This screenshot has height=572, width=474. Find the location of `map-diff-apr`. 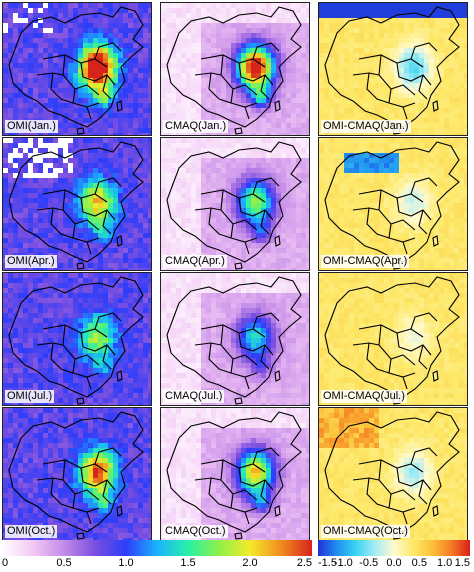

map-diff-apr is located at coordinates (393, 204).